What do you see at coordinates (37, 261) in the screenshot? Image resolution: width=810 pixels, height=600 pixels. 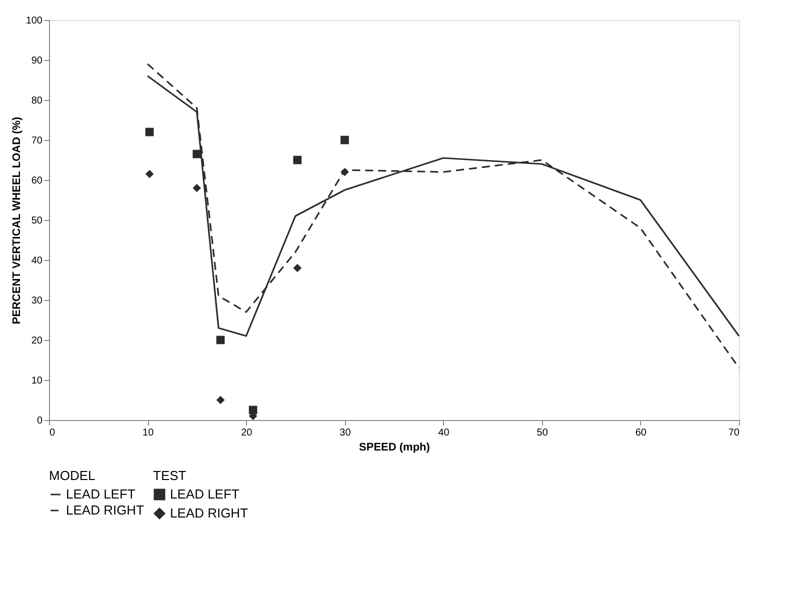 I see `y-tick-label: 40` at bounding box center [37, 261].